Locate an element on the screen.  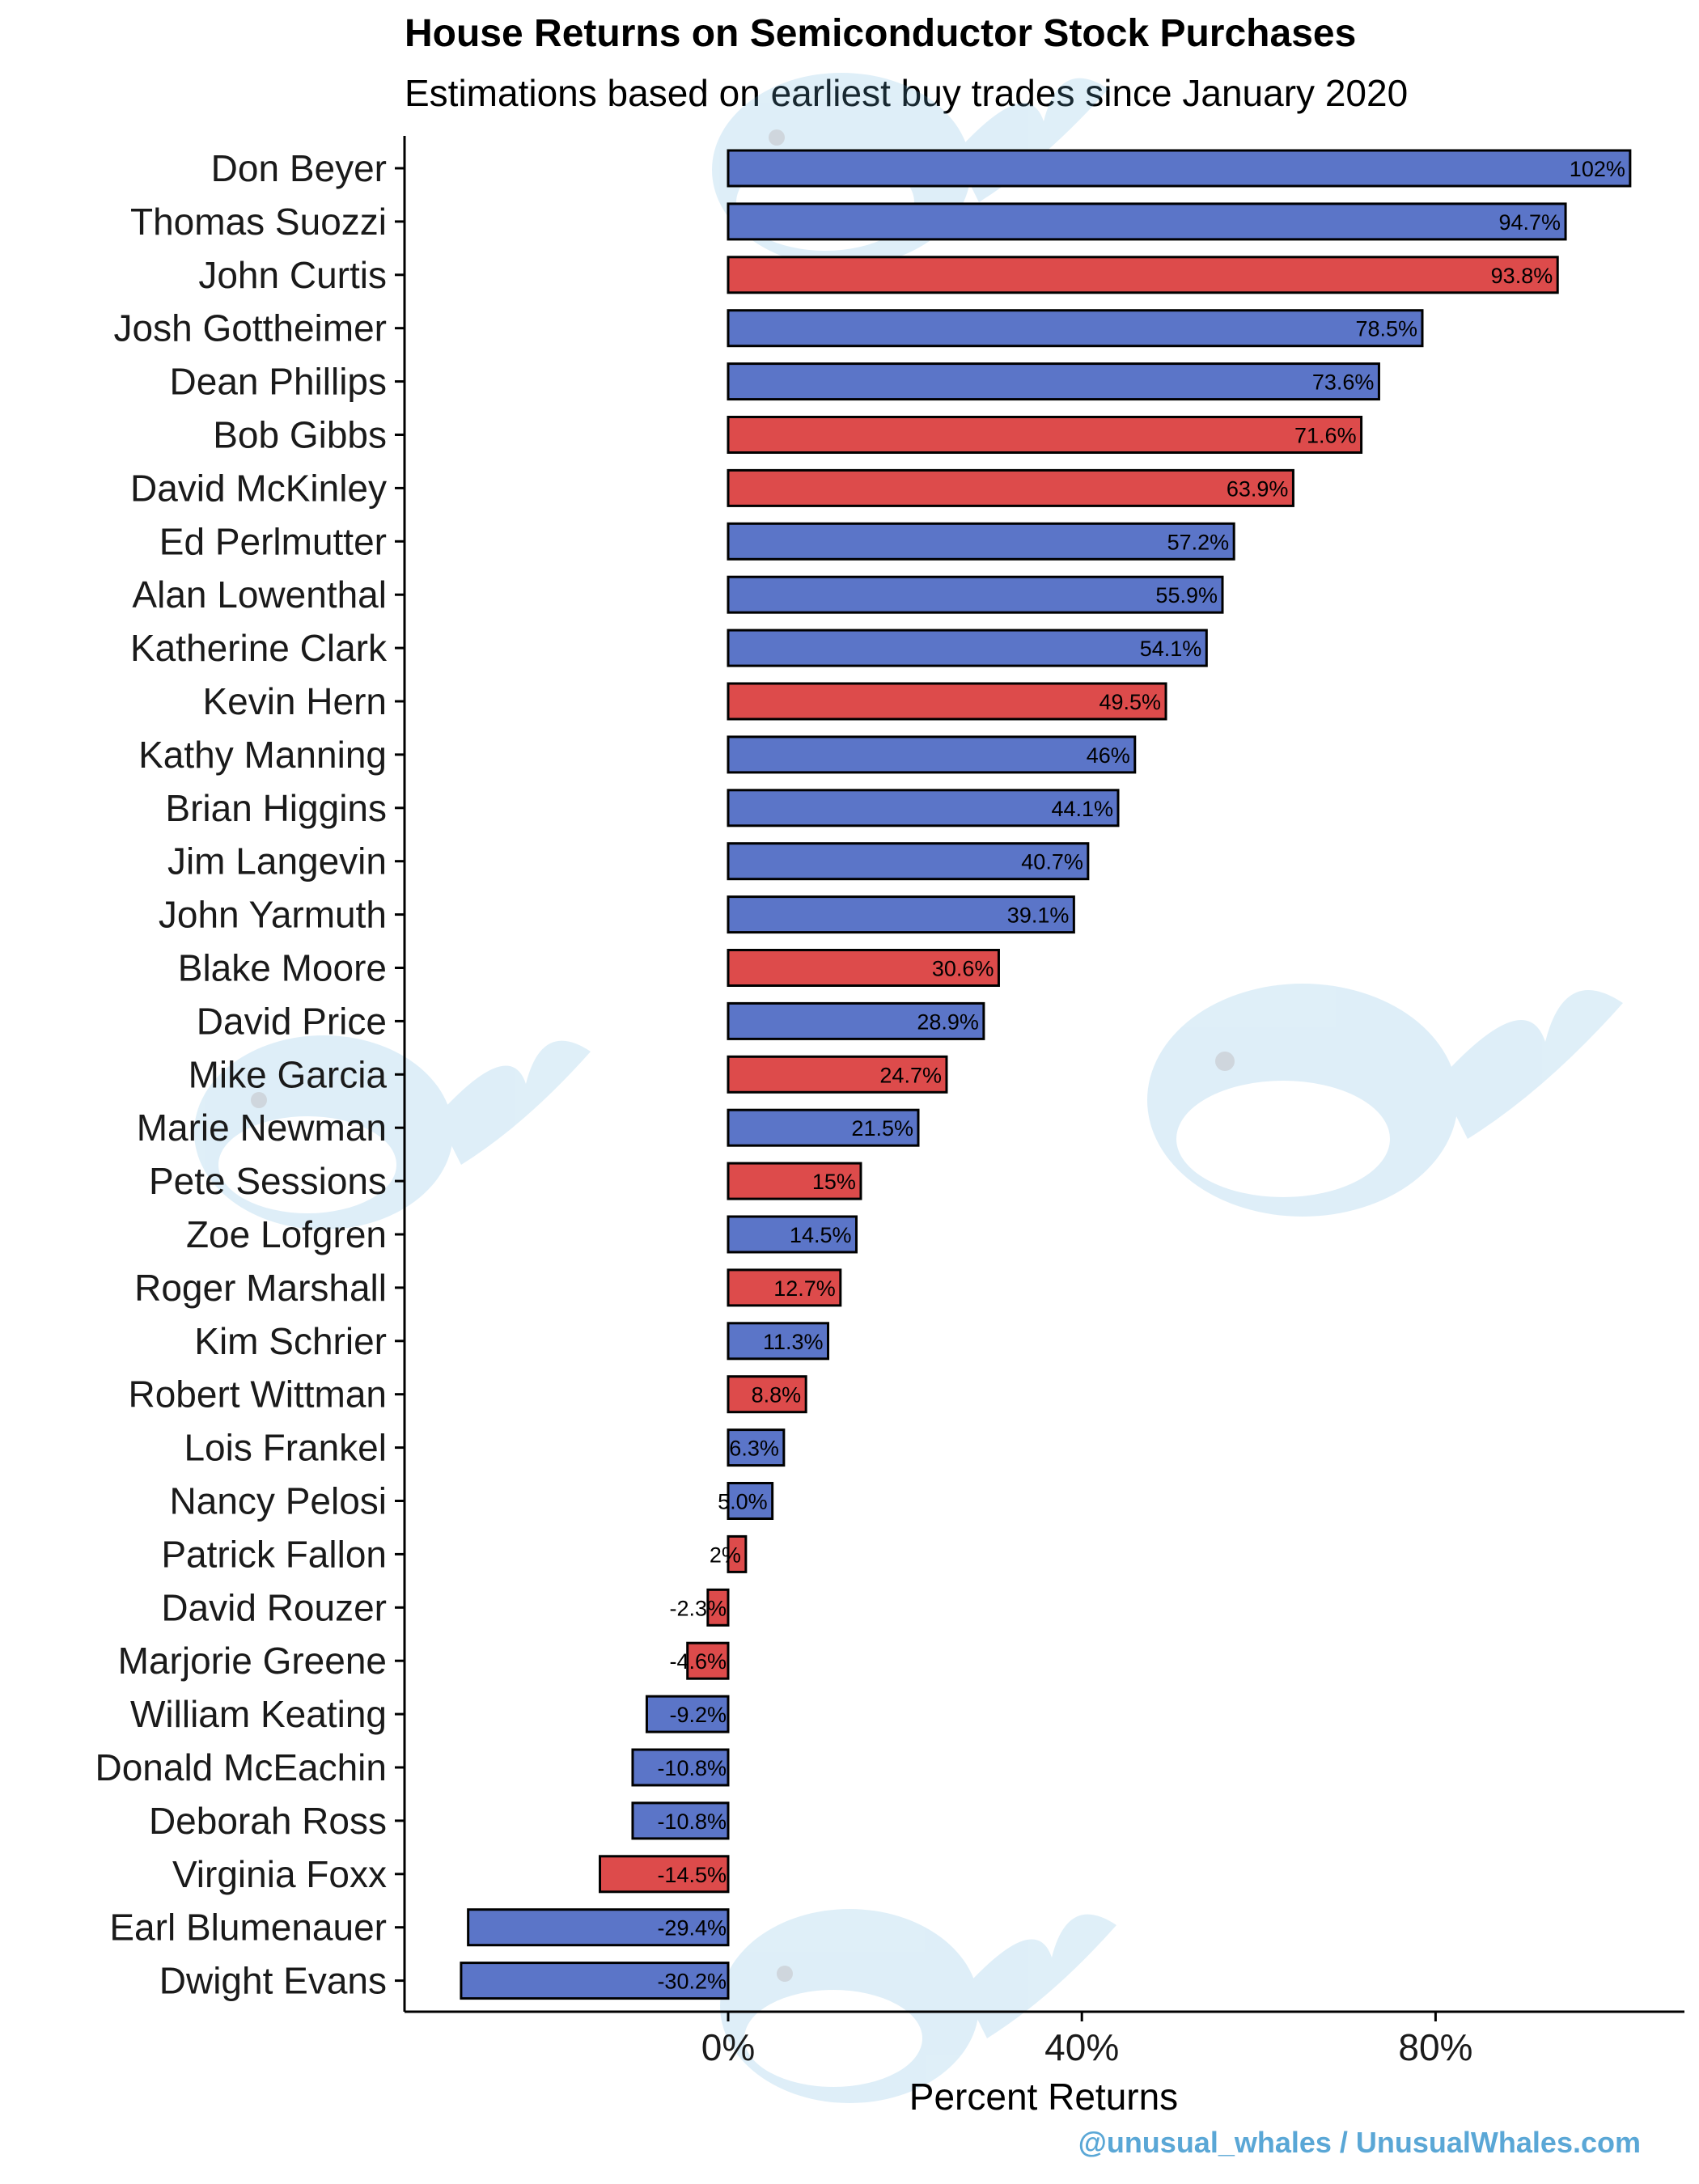
bar-value-label: 8.8% is located at coordinates (777, 1395).